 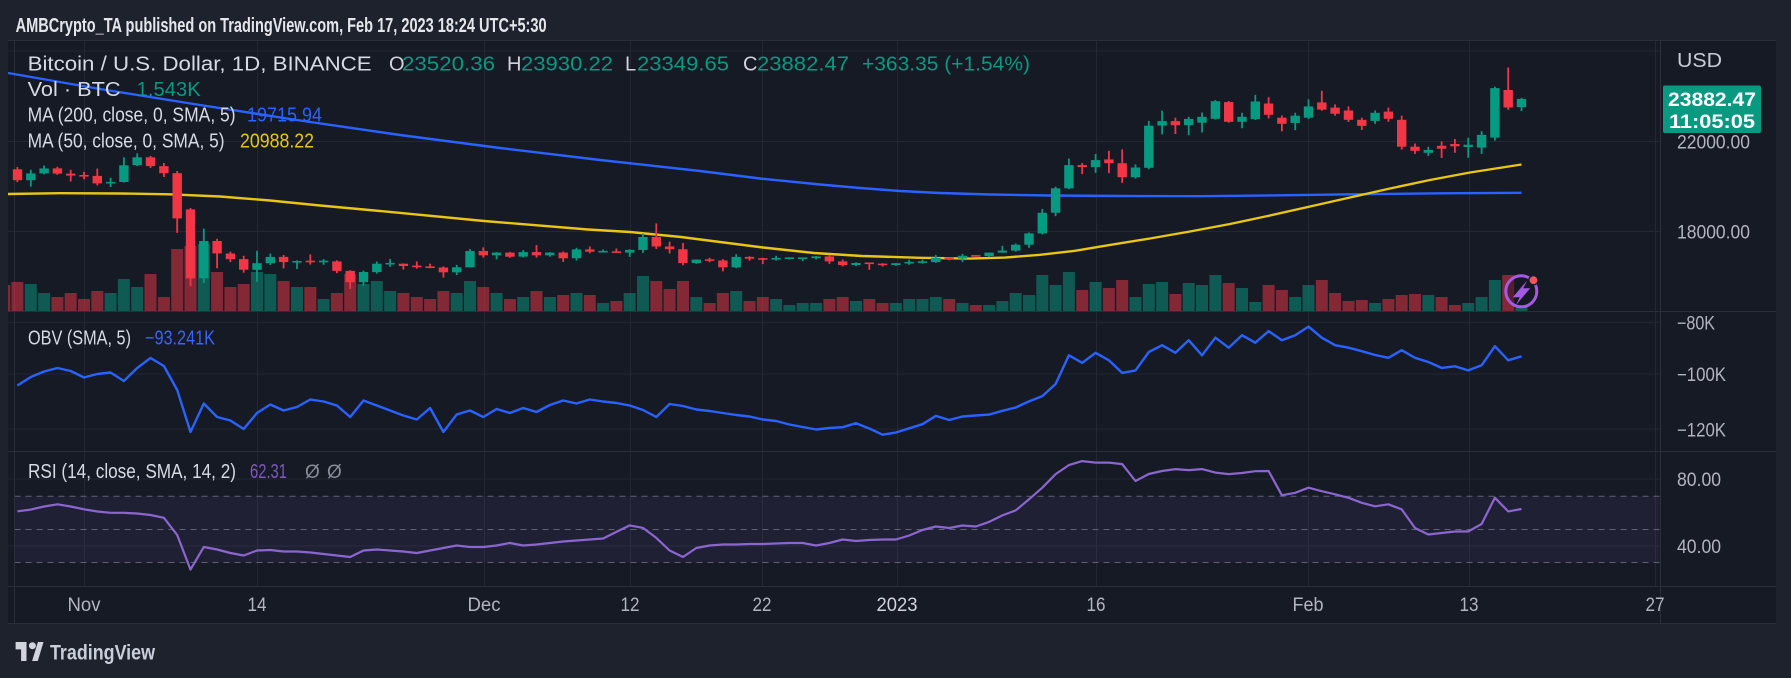 What do you see at coordinates (1308, 605) in the screenshot?
I see `svg-text: Feb` at bounding box center [1308, 605].